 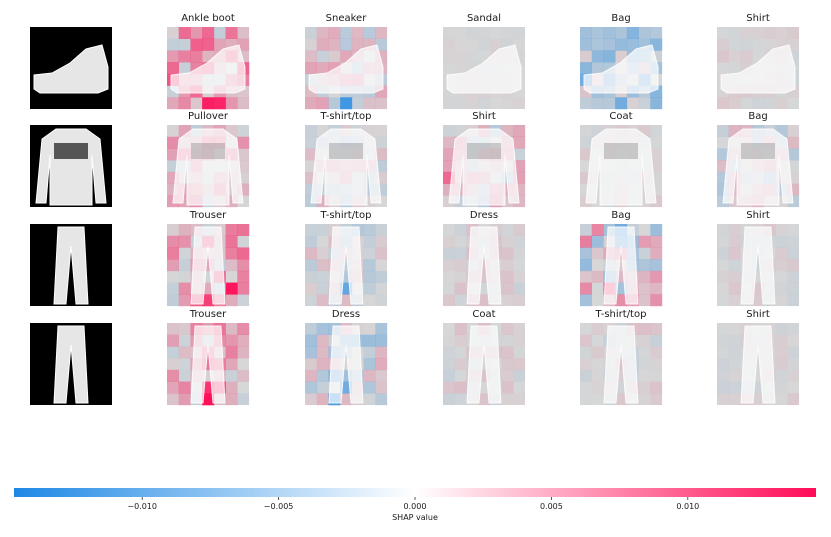 What do you see at coordinates (758, 258) in the screenshot?
I see `shap-panel: Shirt` at bounding box center [758, 258].